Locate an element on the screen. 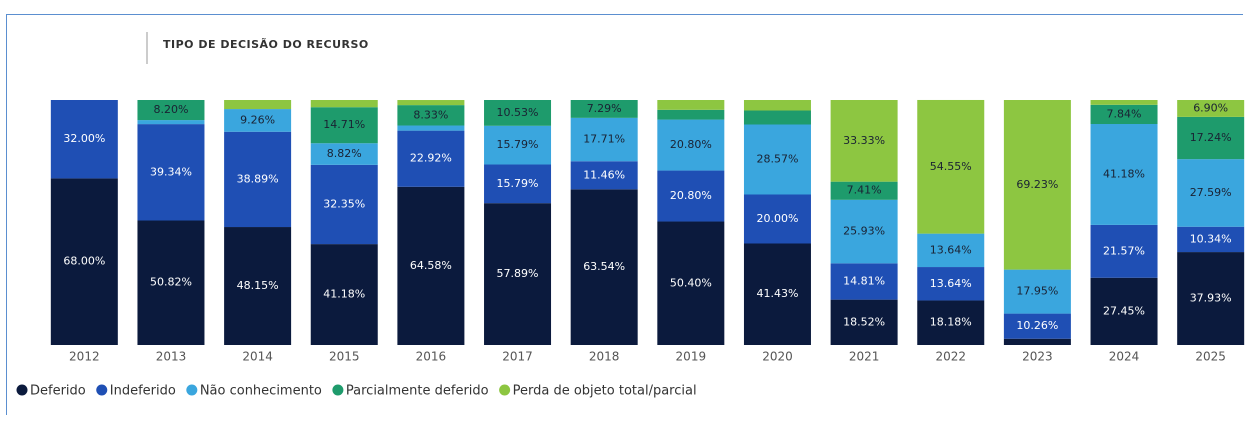 This screenshot has height=423, width=1248. chart-title: TIPO DE DECISÃO DO RECURSO is located at coordinates (266, 44).